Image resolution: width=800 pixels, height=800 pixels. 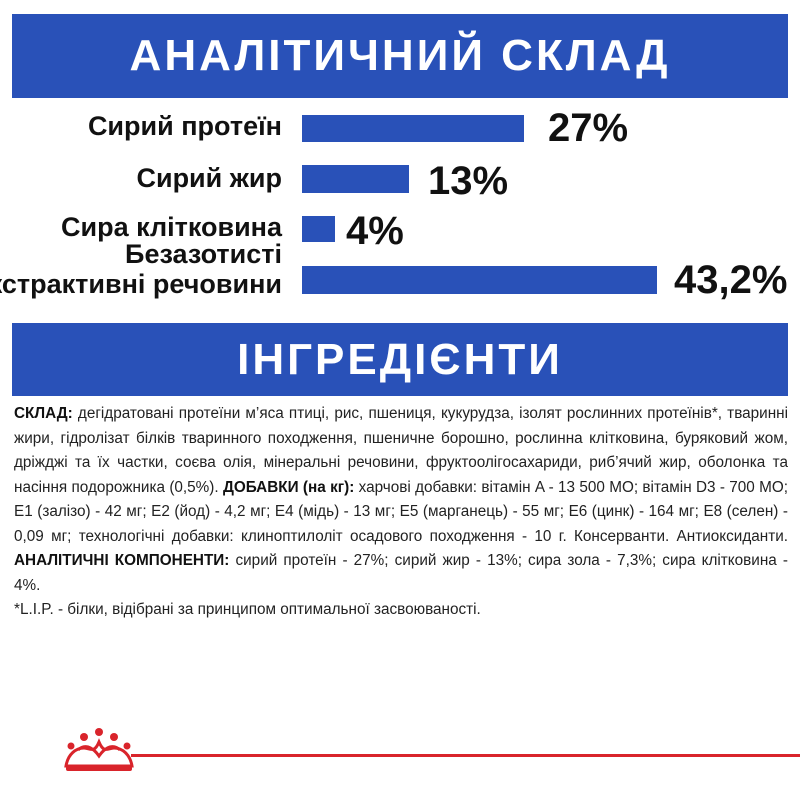 What do you see at coordinates (588, 128) in the screenshot?
I see `protein-value: 27%` at bounding box center [588, 128].